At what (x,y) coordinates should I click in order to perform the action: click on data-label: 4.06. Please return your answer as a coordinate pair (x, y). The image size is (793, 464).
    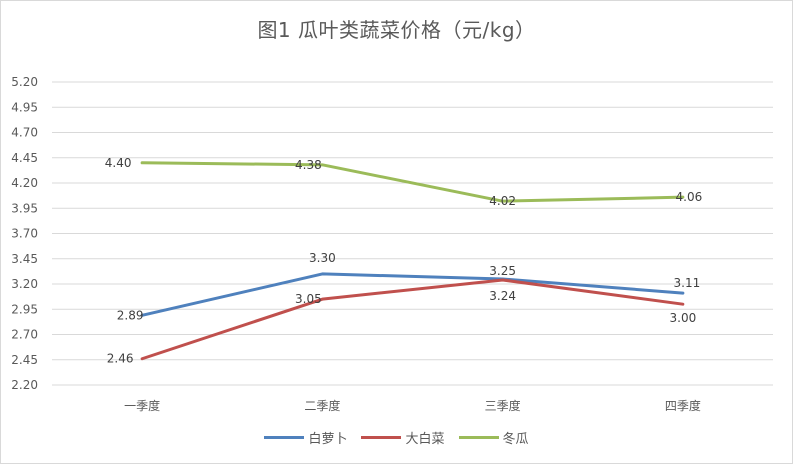
    Looking at the image, I should click on (689, 197).